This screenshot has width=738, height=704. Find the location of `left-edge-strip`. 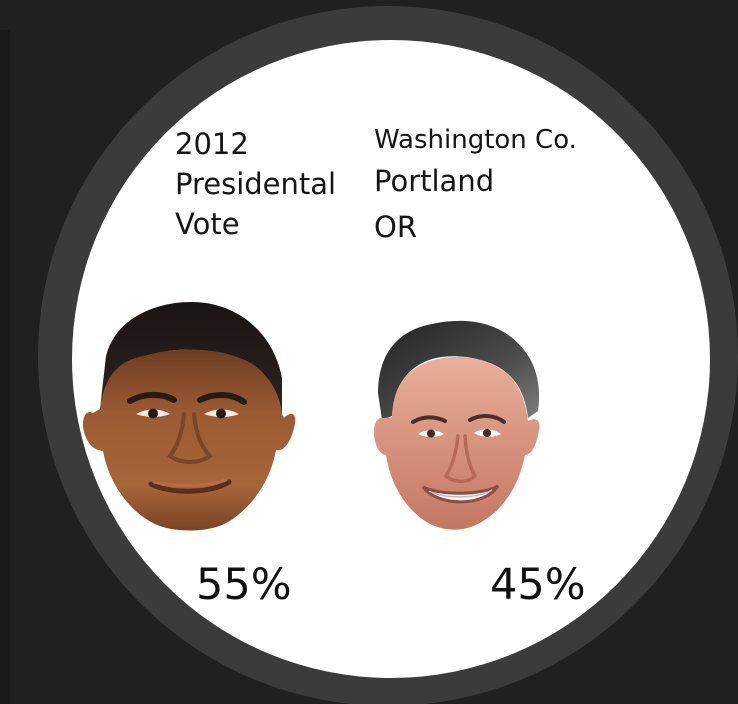

left-edge-strip is located at coordinates (5, 367).